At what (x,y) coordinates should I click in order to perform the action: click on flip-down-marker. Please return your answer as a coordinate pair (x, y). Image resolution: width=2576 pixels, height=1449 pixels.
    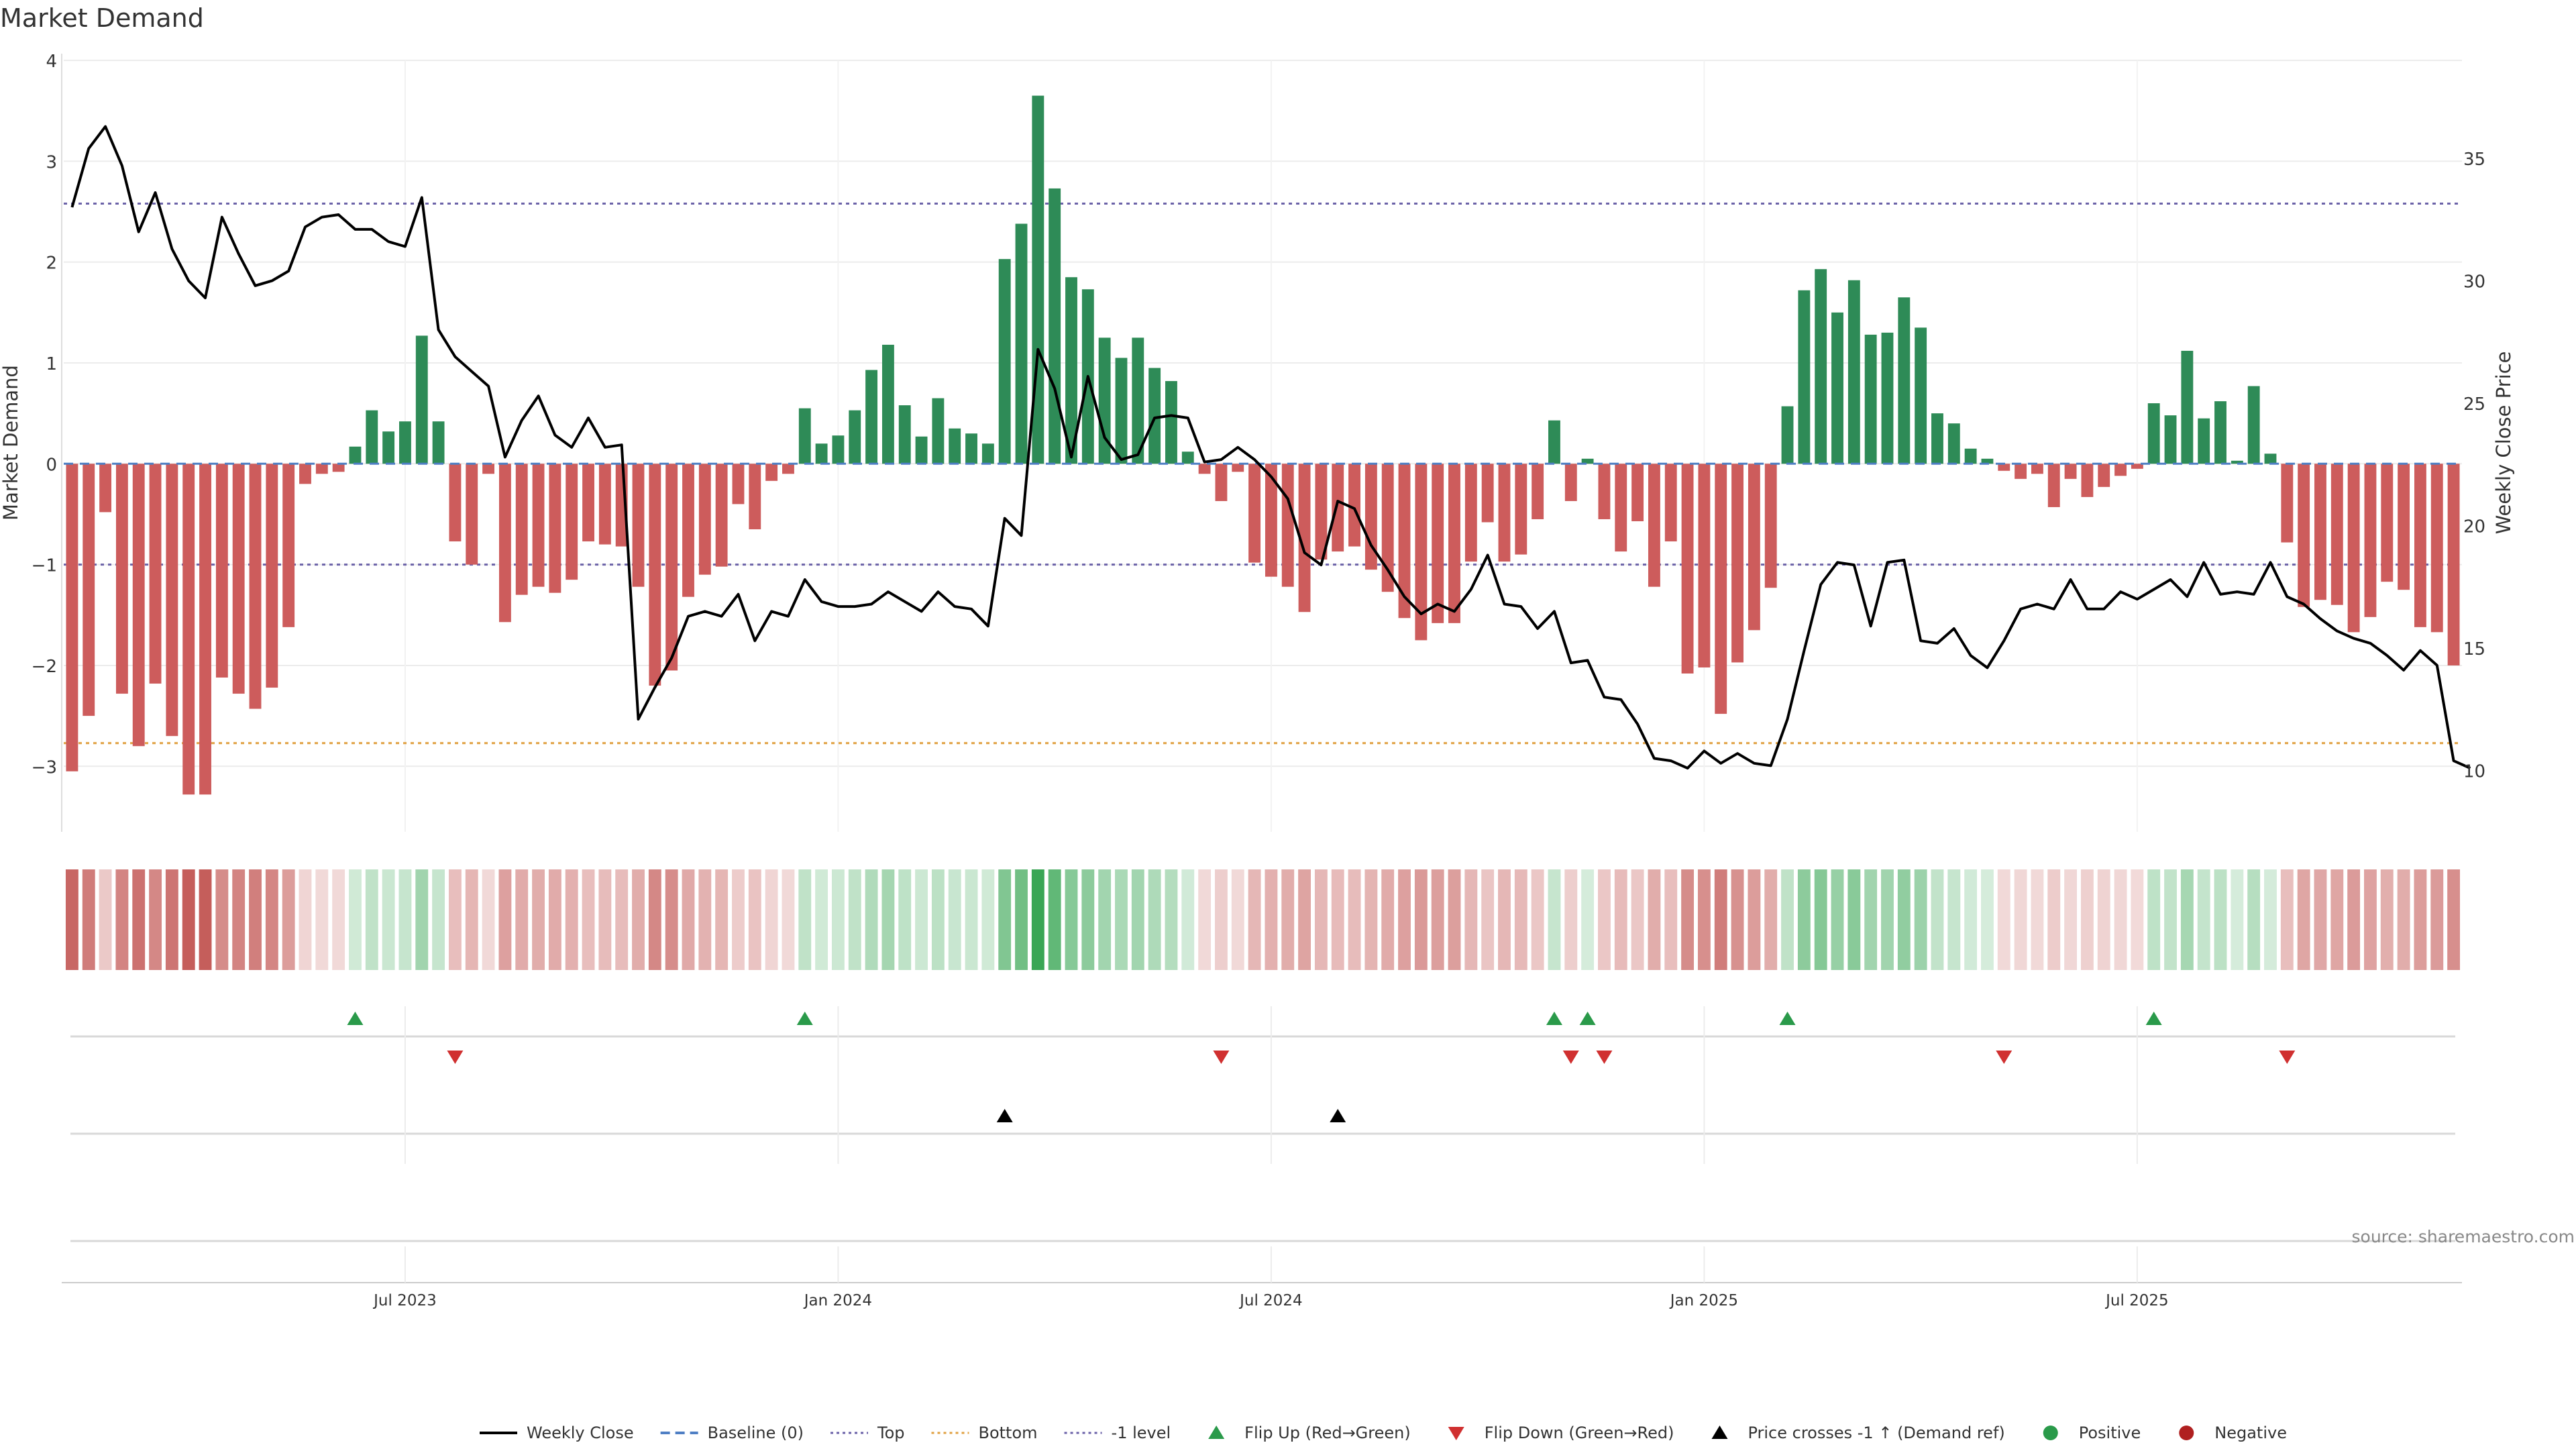
    Looking at the image, I should click on (2004, 1057).